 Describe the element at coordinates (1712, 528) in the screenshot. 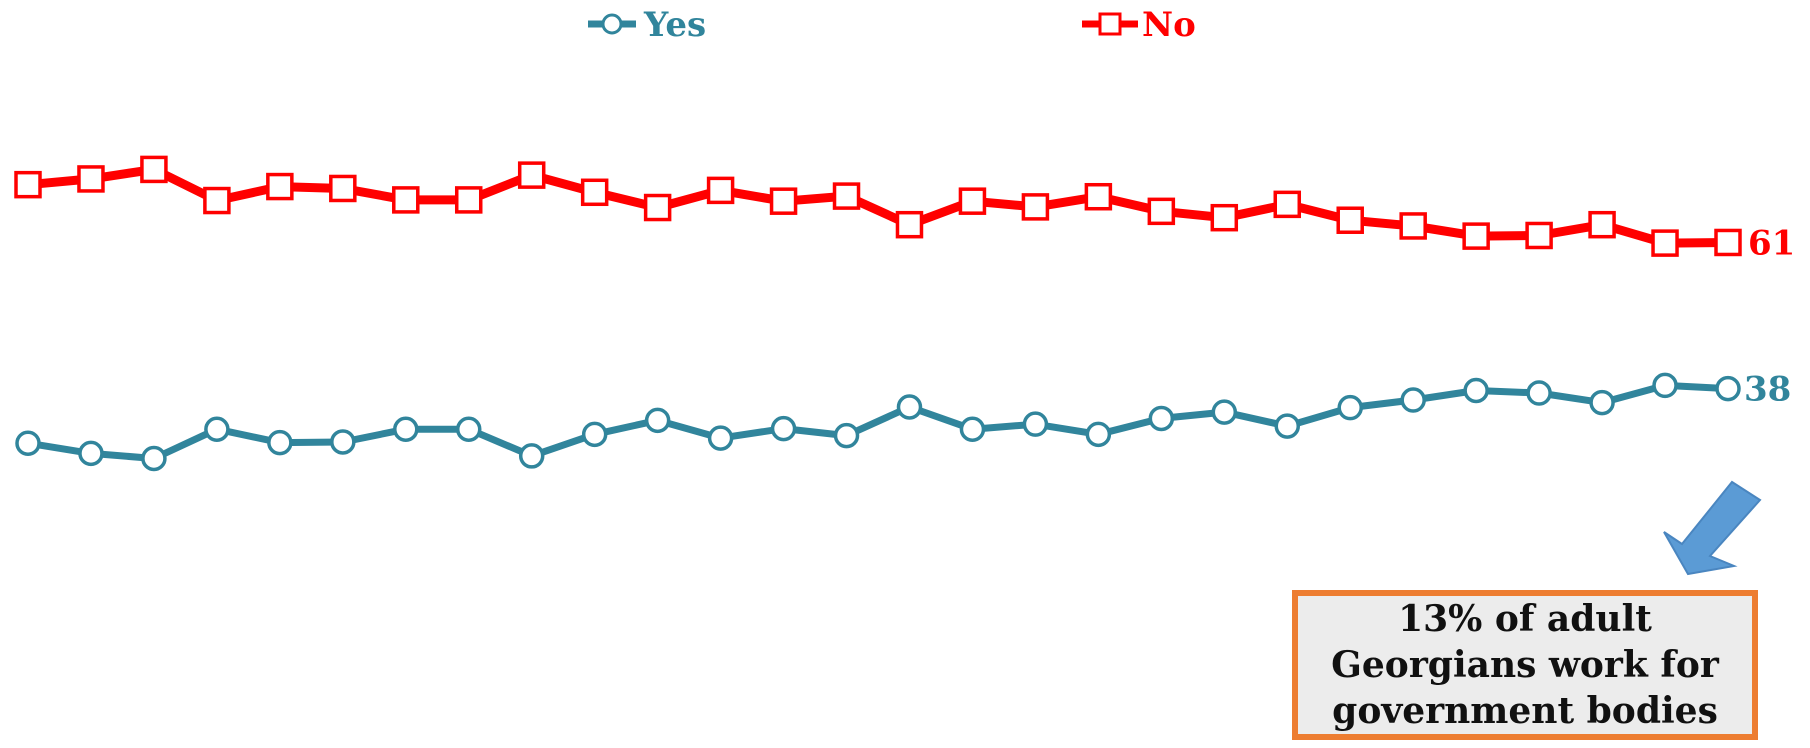

I see `callout-arrow` at that location.